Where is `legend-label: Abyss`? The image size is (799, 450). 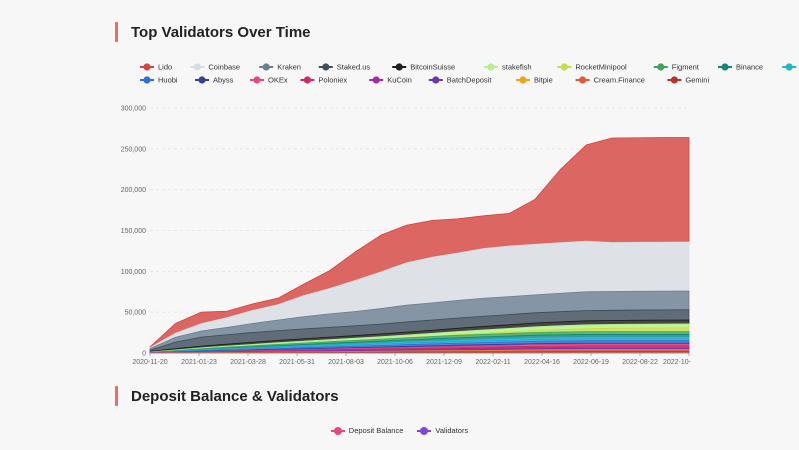
legend-label: Abyss is located at coordinates (223, 80).